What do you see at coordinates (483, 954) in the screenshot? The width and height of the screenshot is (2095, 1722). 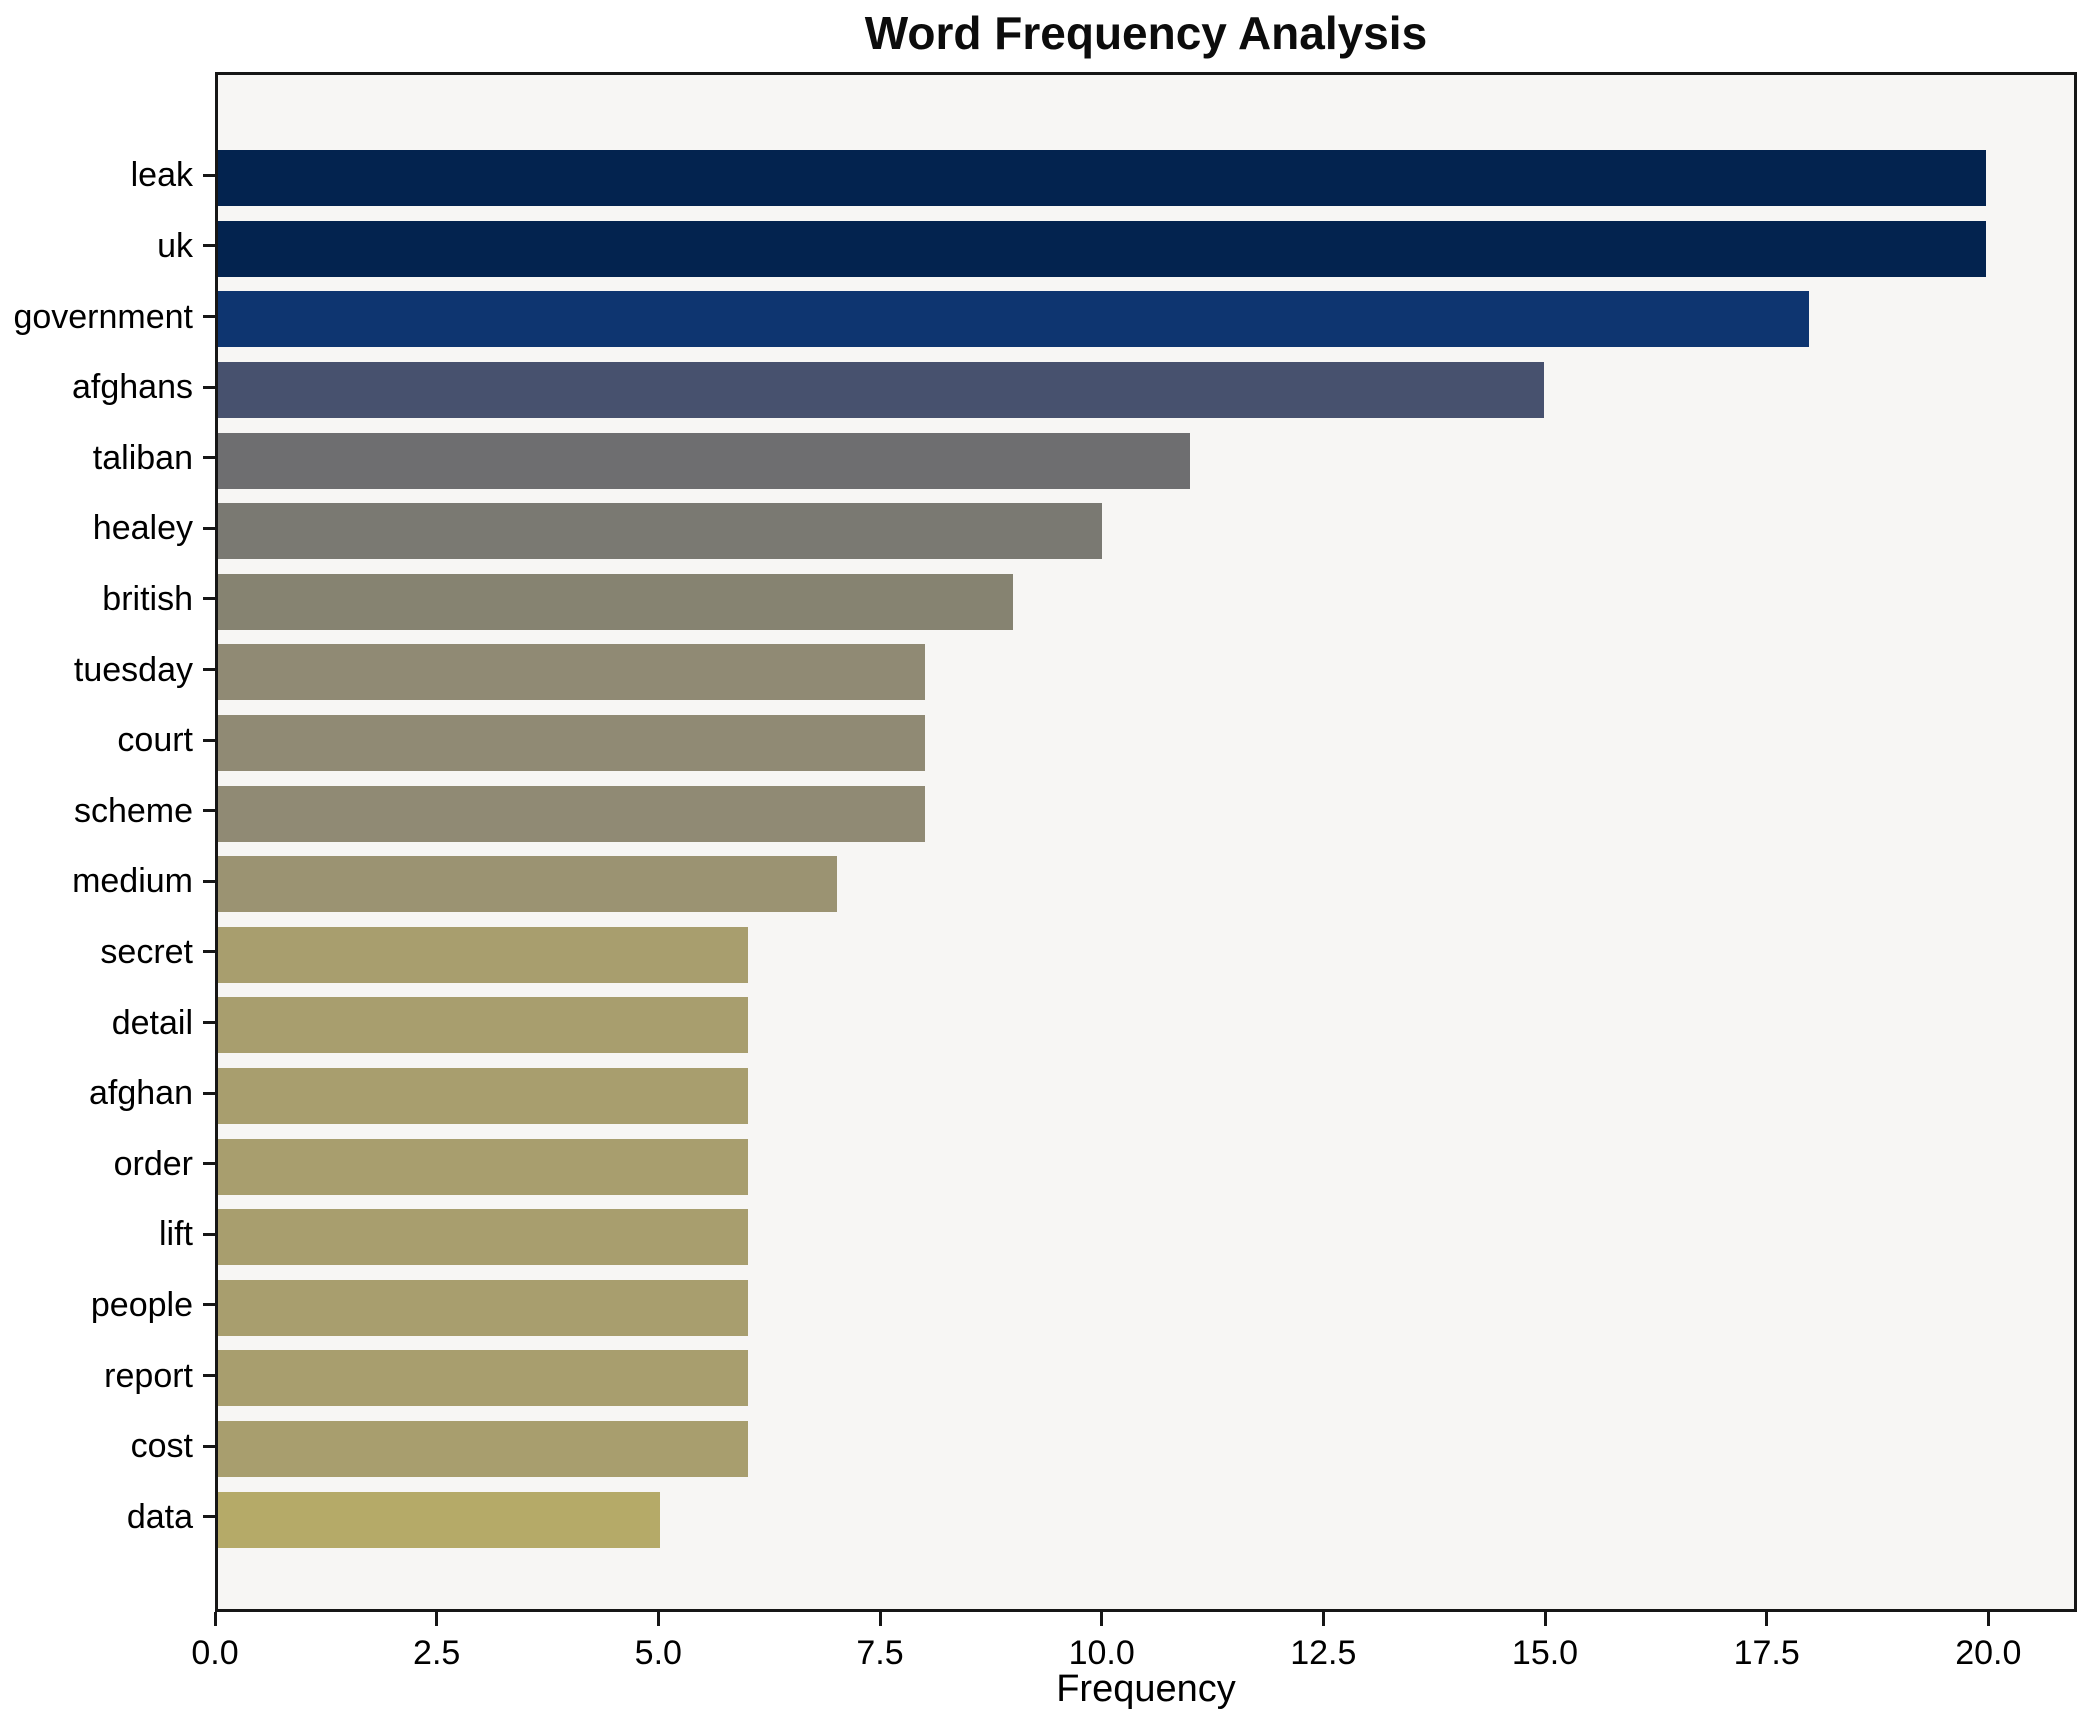 I see `bar-secret` at bounding box center [483, 954].